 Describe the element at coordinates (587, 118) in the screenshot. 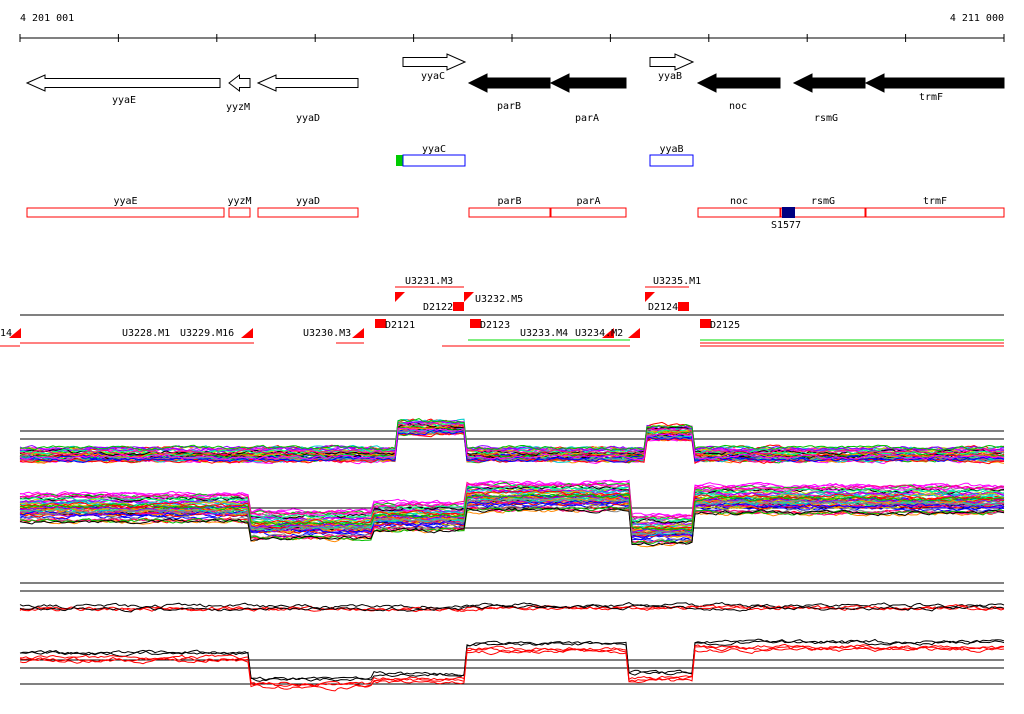

I see `gene-label-parA: parA` at that location.